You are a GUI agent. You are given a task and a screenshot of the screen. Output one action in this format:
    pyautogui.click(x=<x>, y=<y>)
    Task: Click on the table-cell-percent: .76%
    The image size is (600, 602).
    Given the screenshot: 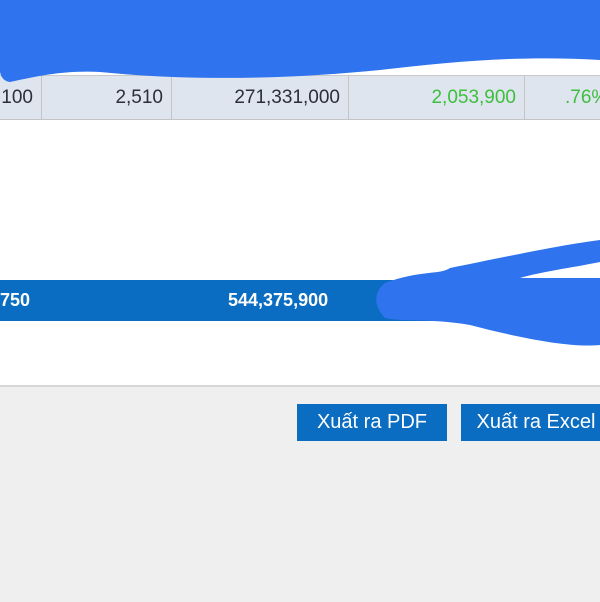 What is the action you would take?
    pyautogui.click(x=562, y=97)
    